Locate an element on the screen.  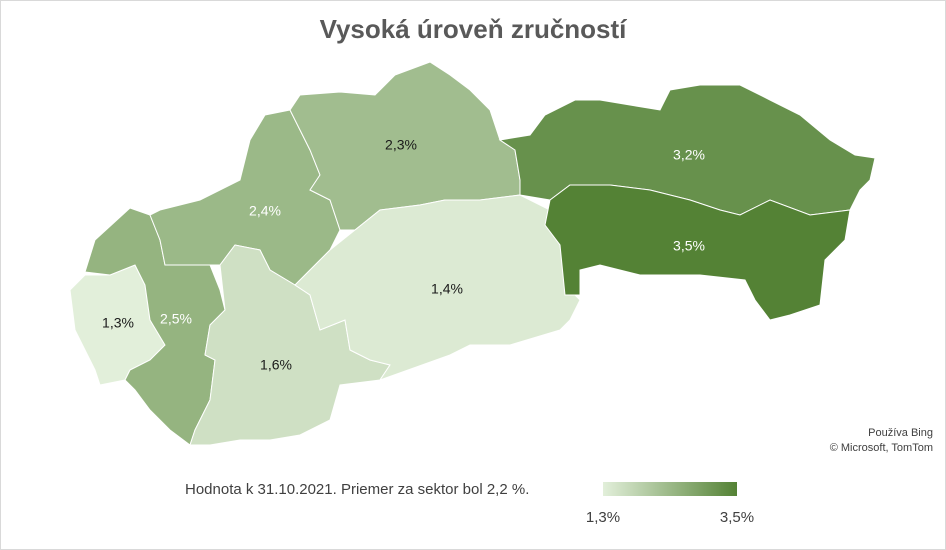
legend-max: 3,5% is located at coordinates (737, 517).